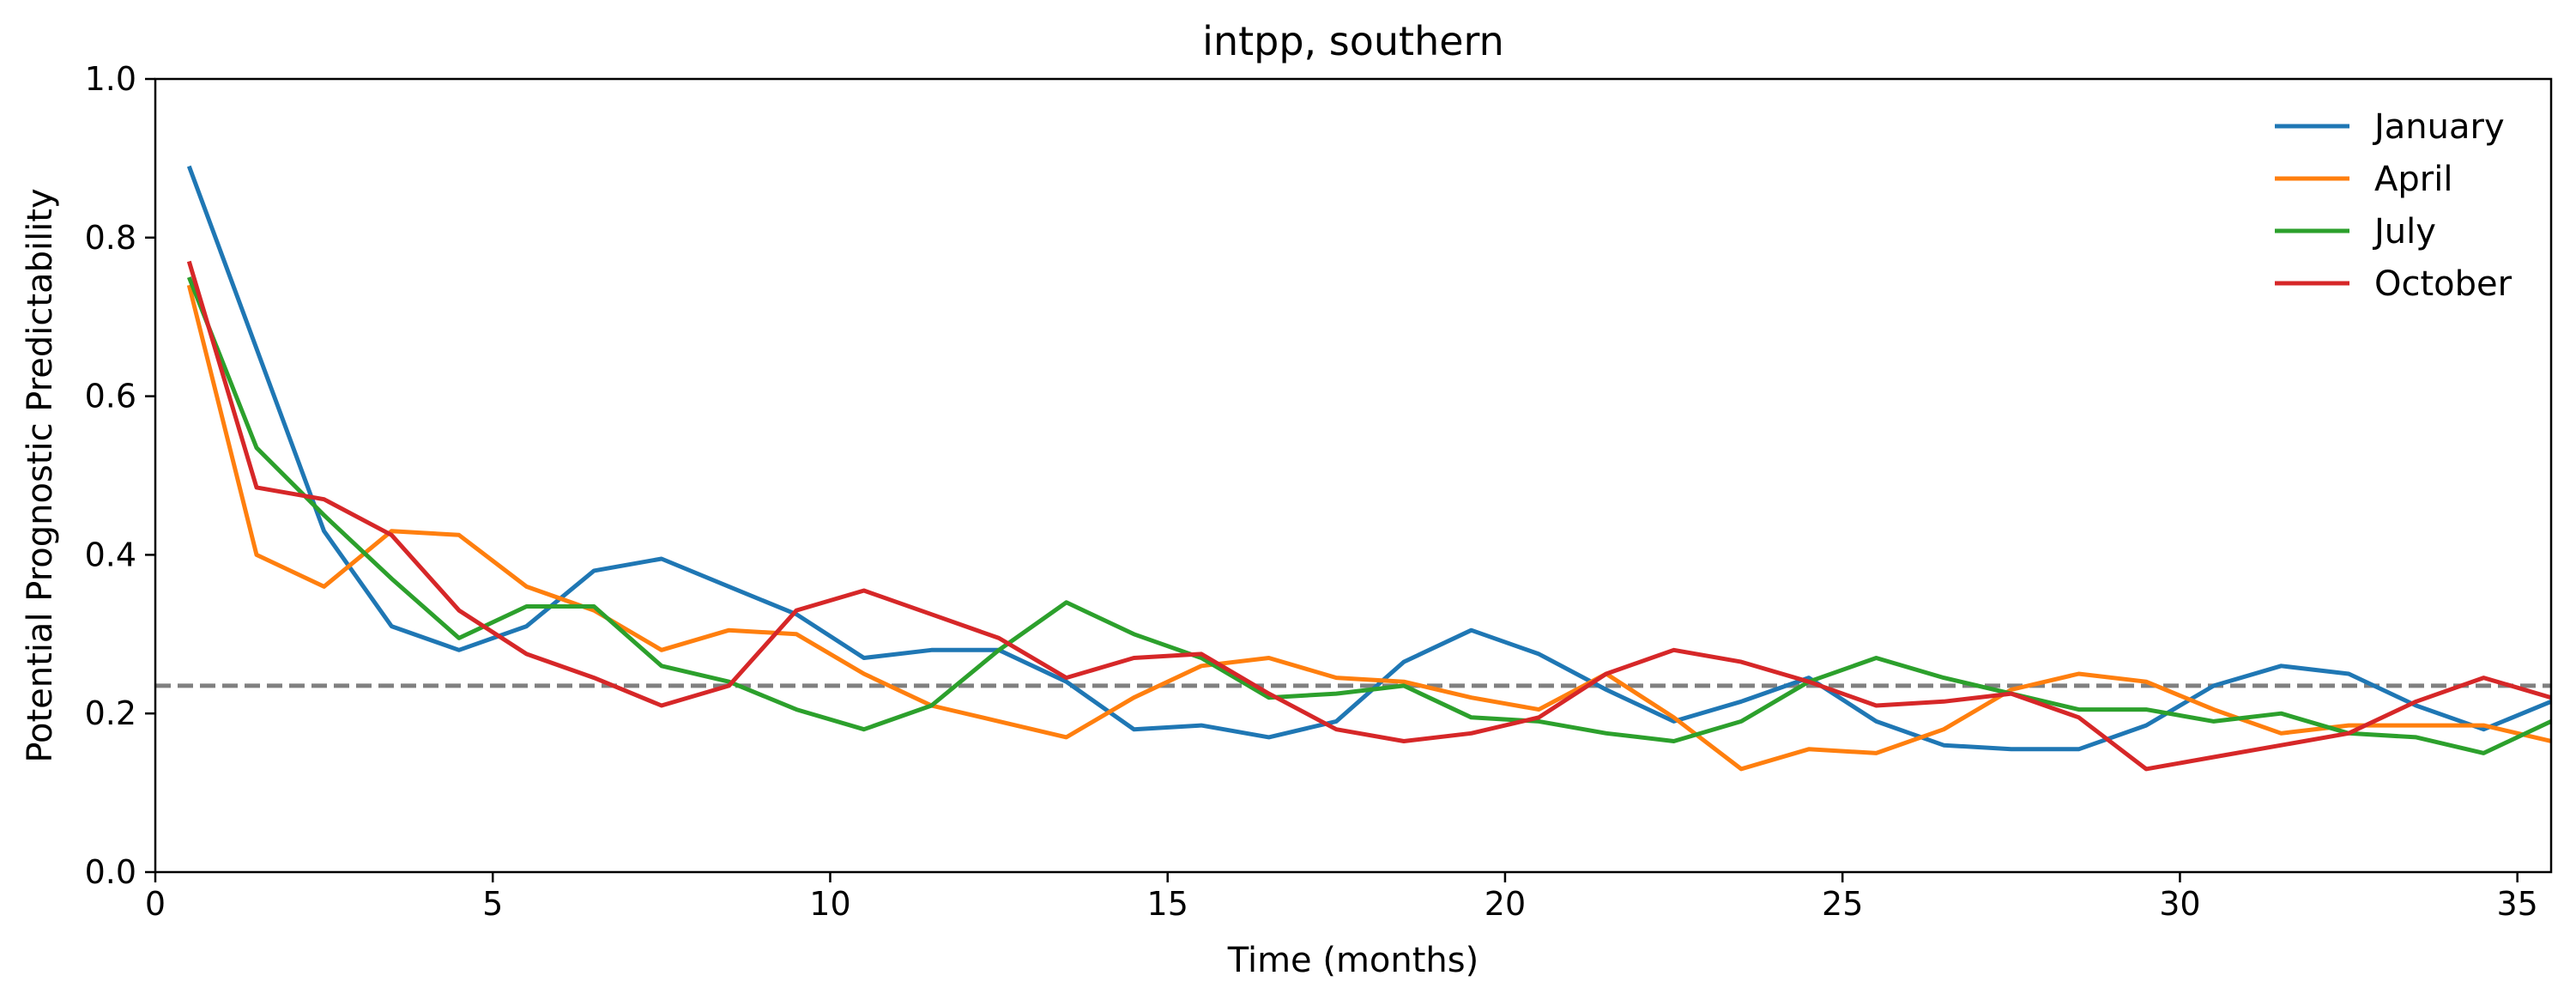 Image resolution: width=2576 pixels, height=1006 pixels. What do you see at coordinates (110, 79) in the screenshot?
I see `y-tick-label: 1.0` at bounding box center [110, 79].